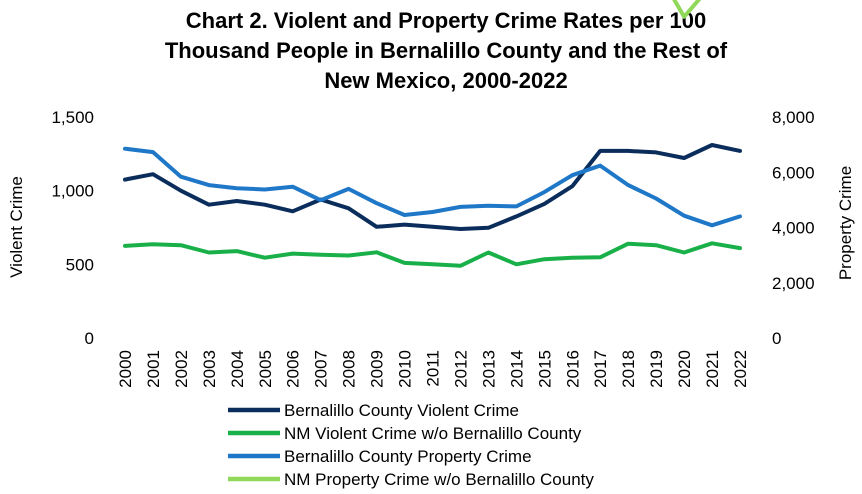 This screenshot has height=494, width=862. Describe the element at coordinates (793, 172) in the screenshot. I see `y-right-tick-label: 6,000` at that location.